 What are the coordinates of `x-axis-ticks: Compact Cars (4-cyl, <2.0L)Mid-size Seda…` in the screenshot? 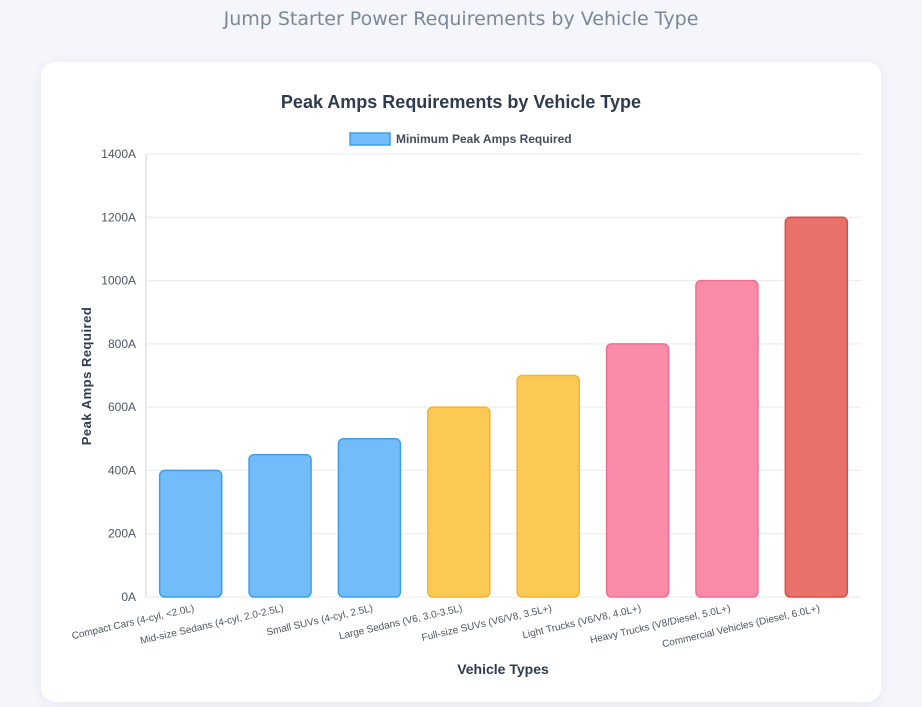 It's located at (446, 626).